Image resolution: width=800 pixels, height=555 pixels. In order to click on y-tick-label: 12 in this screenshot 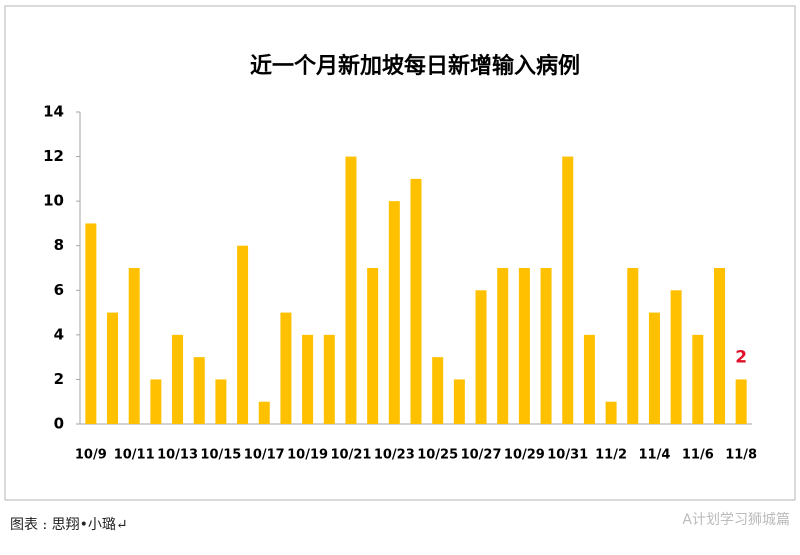, I will do `click(53, 156)`.